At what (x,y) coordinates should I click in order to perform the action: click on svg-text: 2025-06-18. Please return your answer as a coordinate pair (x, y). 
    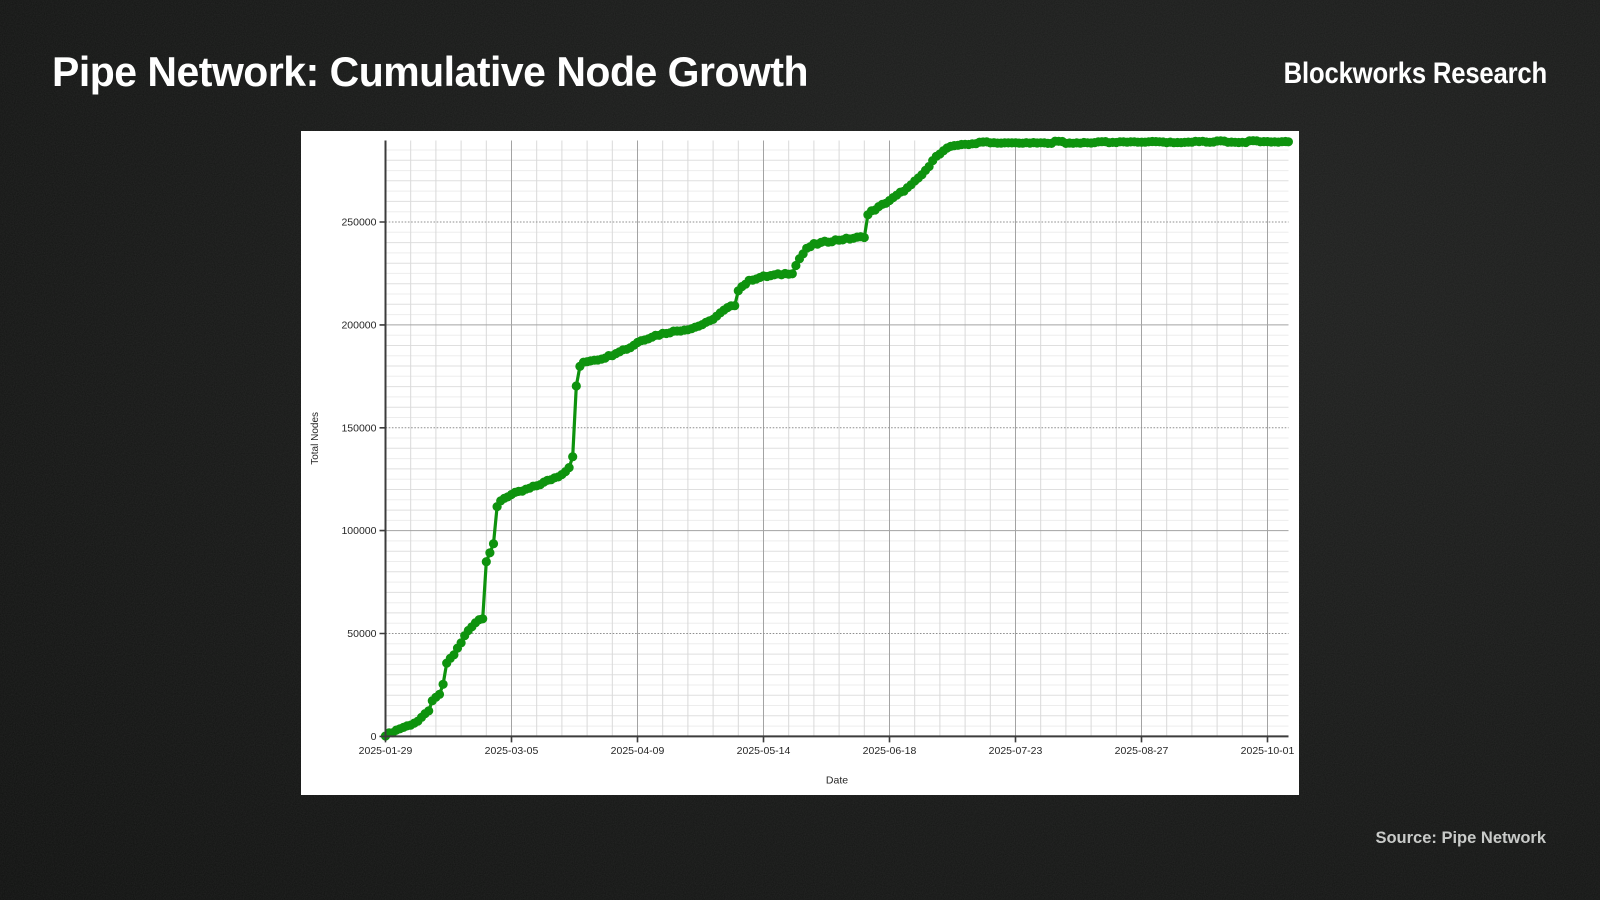
    Looking at the image, I should click on (890, 751).